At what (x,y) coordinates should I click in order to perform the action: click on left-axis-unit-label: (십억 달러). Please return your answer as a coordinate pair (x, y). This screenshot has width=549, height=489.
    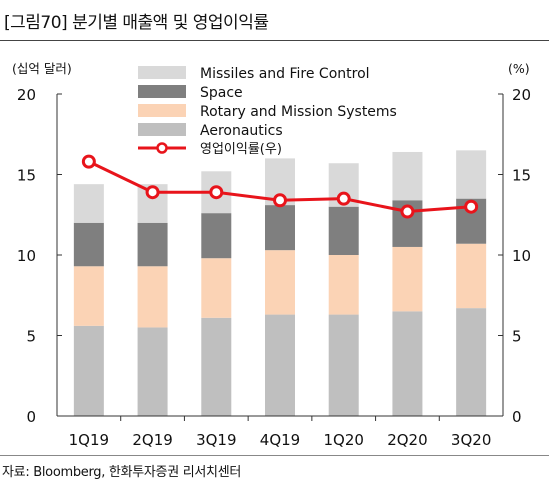
    Looking at the image, I should click on (42, 68).